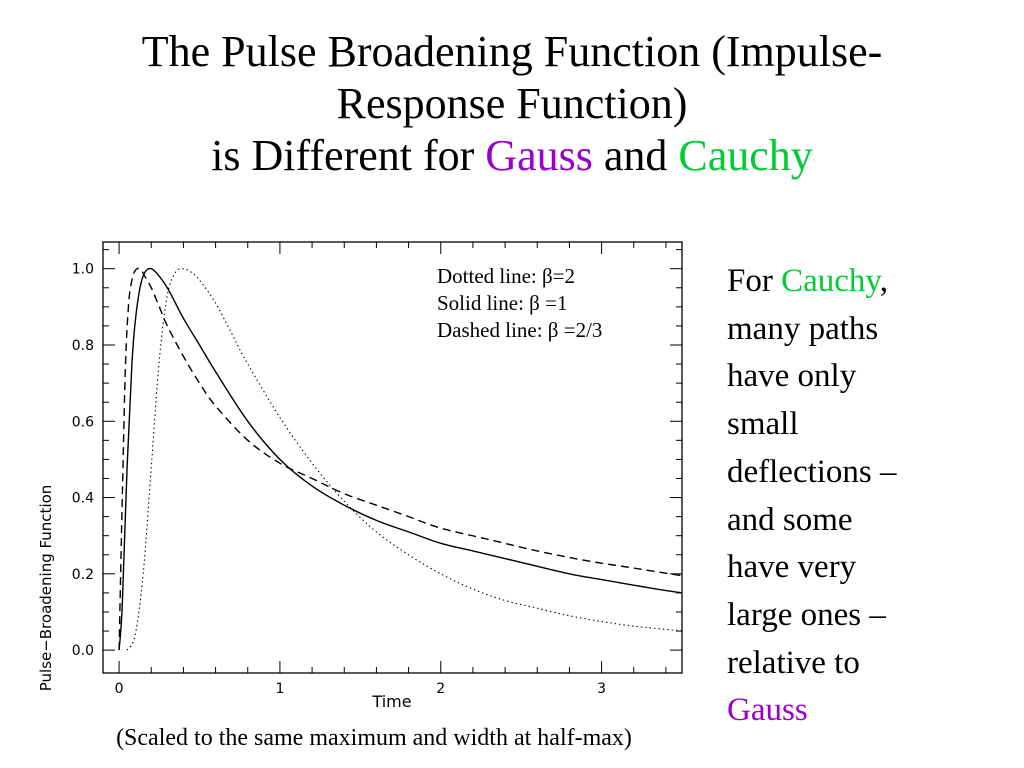  Describe the element at coordinates (83, 346) in the screenshot. I see `y-tick-label: 0.8` at that location.